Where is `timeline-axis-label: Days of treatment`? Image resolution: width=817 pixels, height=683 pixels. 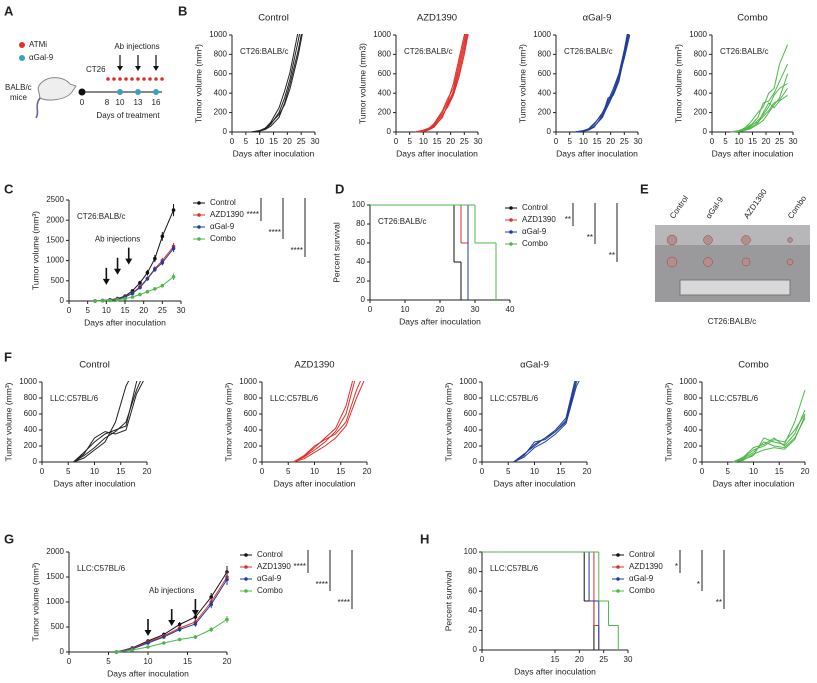
timeline-axis-label: Days of treatment is located at coordinates (128, 115).